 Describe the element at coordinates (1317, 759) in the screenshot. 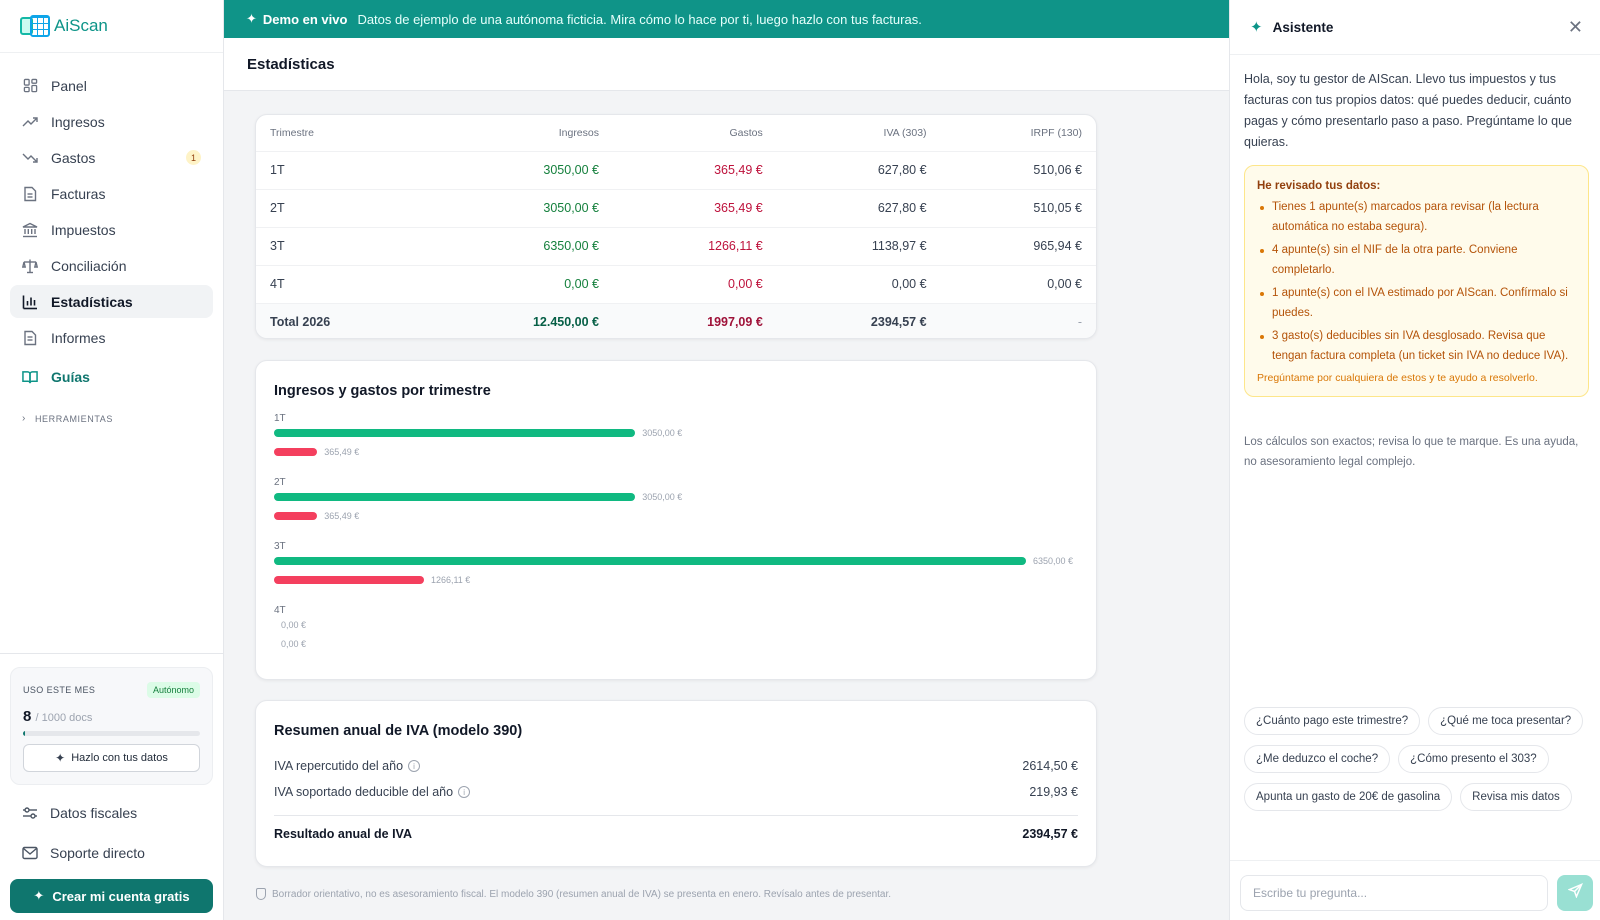

I see `suggestion-chip: ¿Me deduzco el coche?` at that location.